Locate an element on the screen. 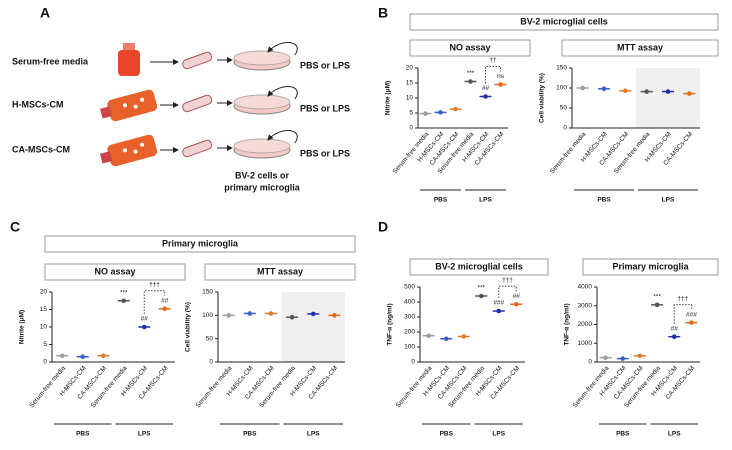  shaded-region is located at coordinates (668, 98).